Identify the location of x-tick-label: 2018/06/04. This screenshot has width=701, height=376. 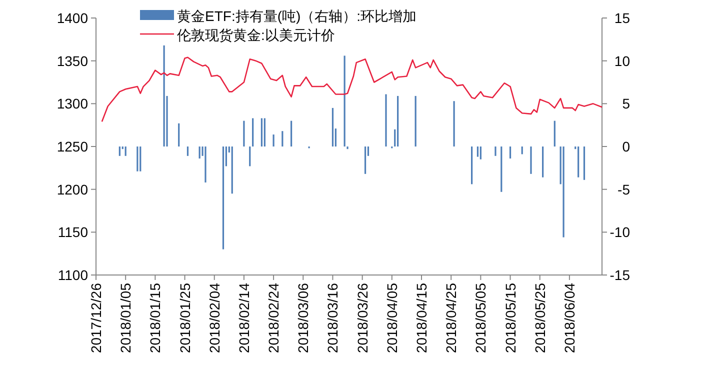
(569, 318).